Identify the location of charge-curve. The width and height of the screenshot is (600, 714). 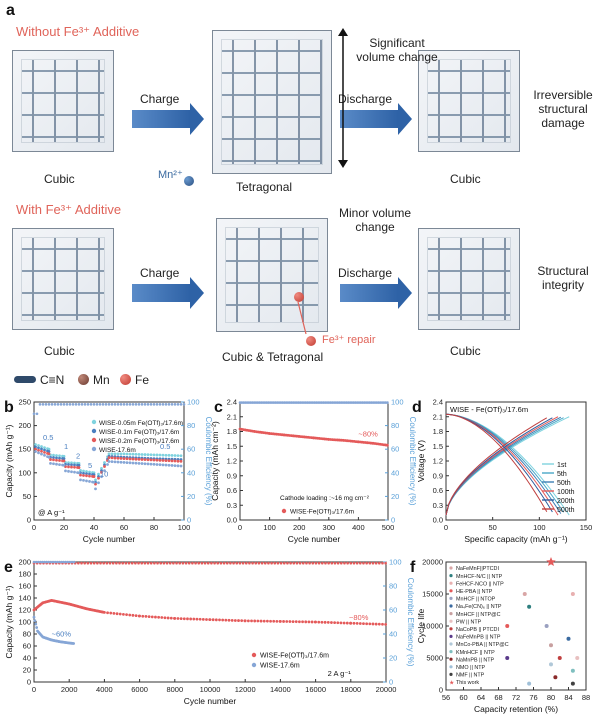
(496, 466).